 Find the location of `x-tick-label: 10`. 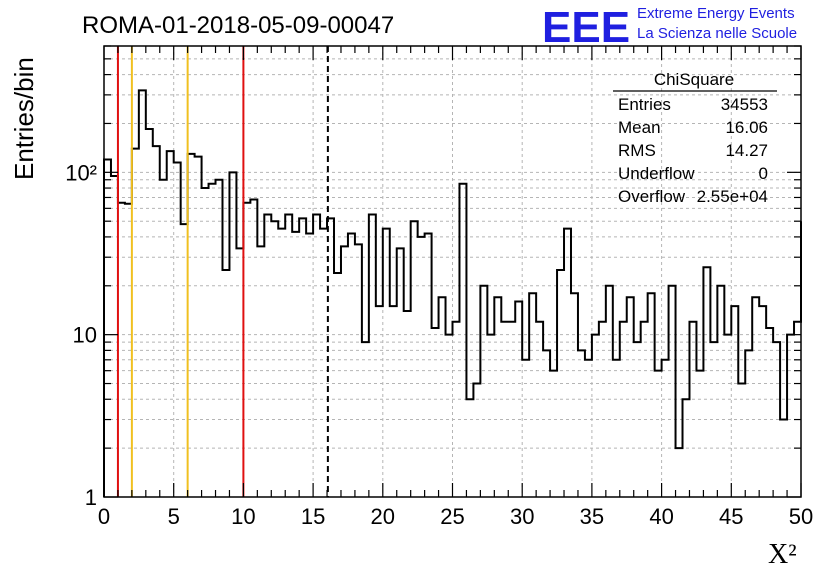

x-tick-label: 10 is located at coordinates (243, 516).